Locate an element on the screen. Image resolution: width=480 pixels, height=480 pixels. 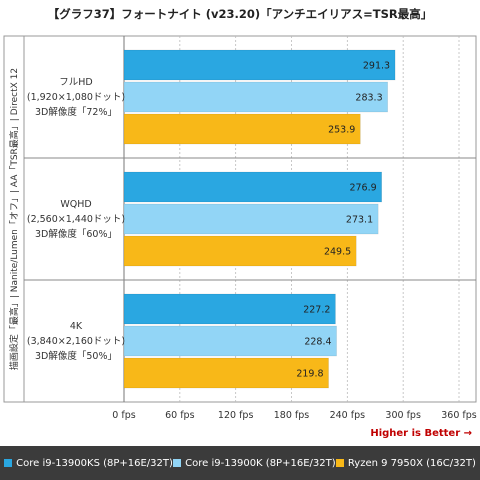
x-tick-label-0: 0 fps is located at coordinates (123, 415).